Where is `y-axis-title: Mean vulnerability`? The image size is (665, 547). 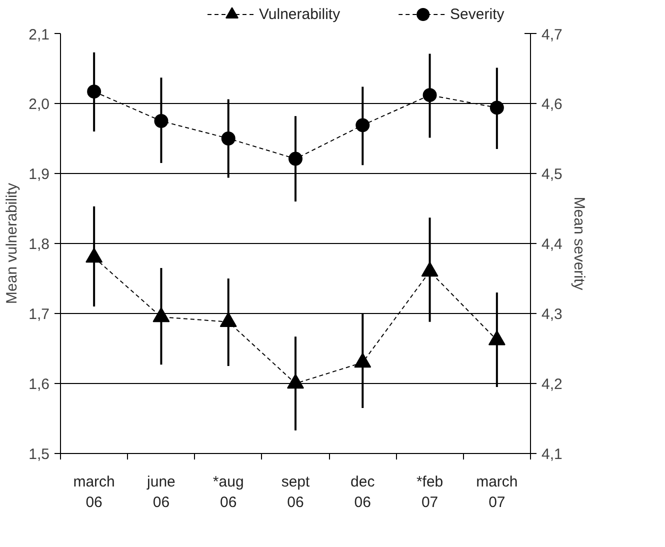 y-axis-title: Mean vulnerability is located at coordinates (12, 243).